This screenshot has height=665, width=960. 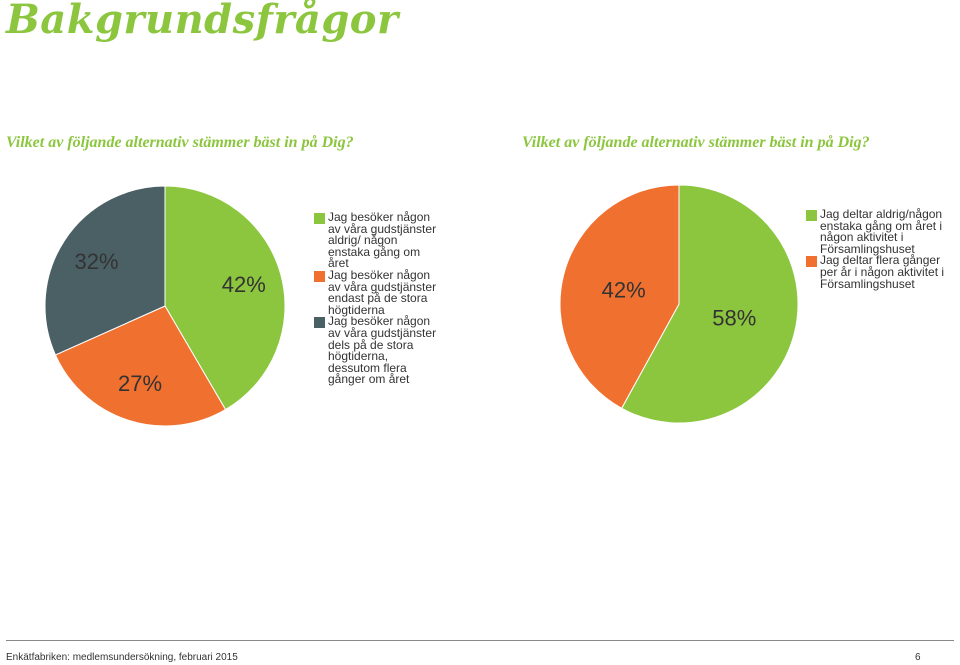 I want to click on page-title: Bakgrundsfrågor, so click(x=202, y=21).